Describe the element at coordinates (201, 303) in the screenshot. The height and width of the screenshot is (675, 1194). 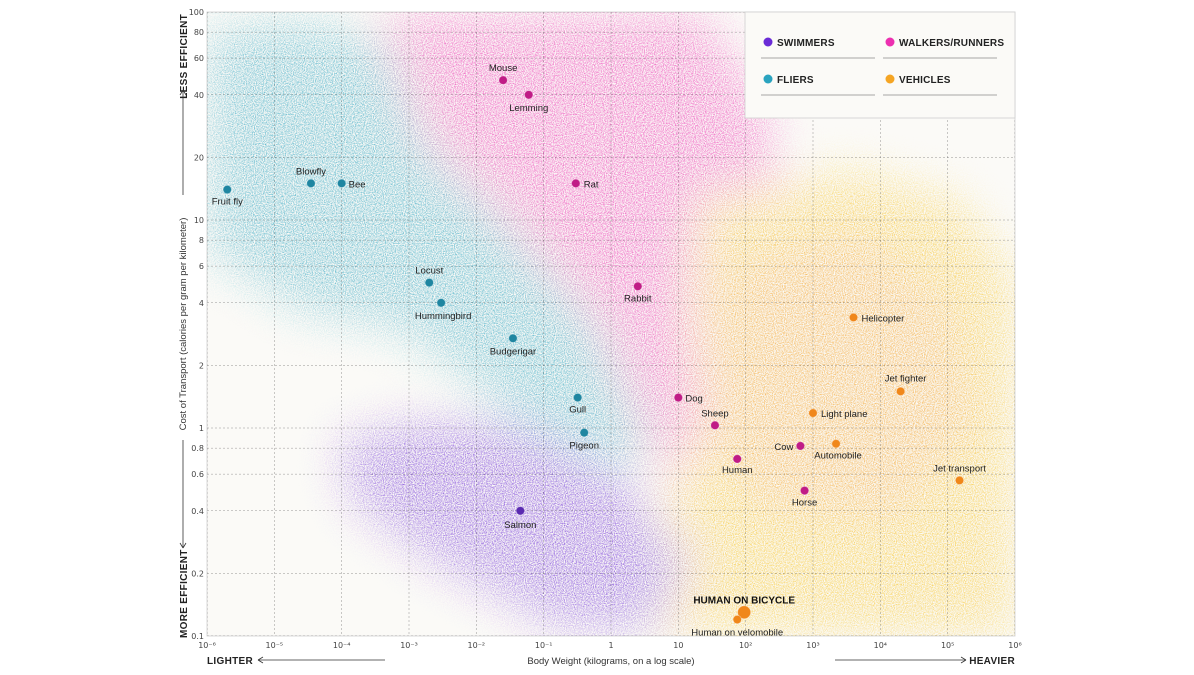
I see `y-tick-label: 4` at that location.